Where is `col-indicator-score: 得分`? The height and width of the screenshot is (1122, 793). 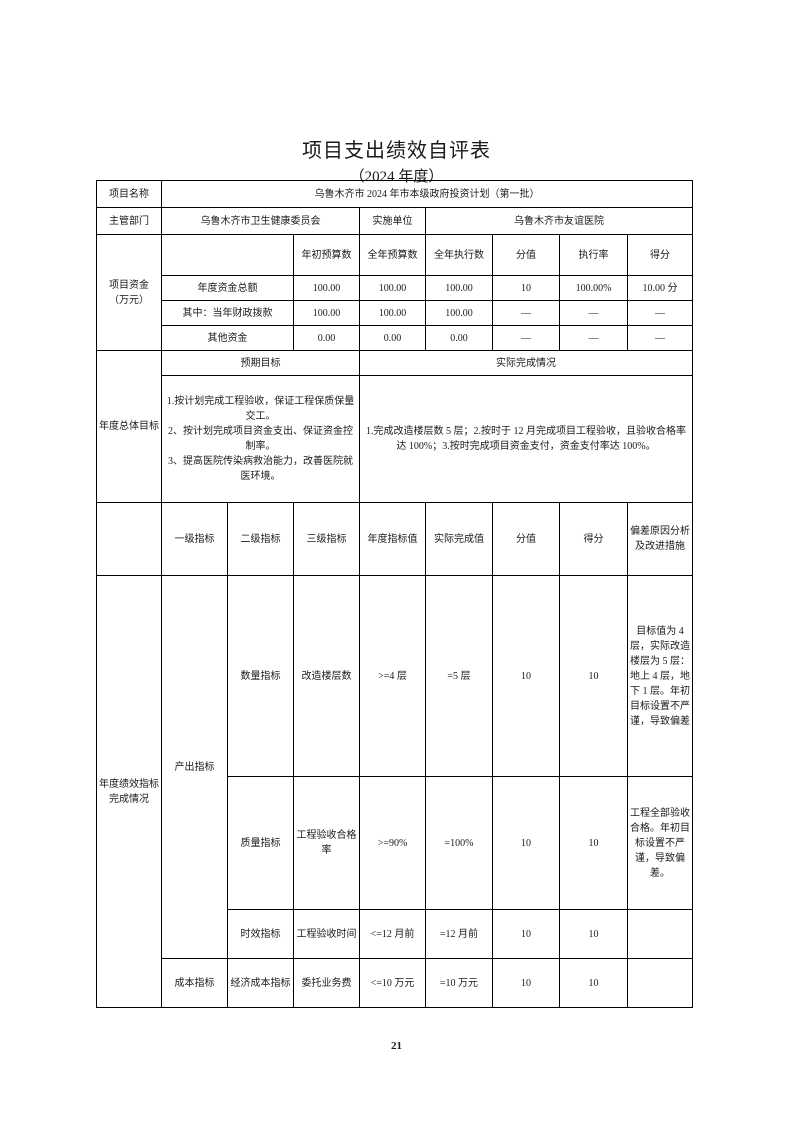 col-indicator-score: 得分 is located at coordinates (593, 539).